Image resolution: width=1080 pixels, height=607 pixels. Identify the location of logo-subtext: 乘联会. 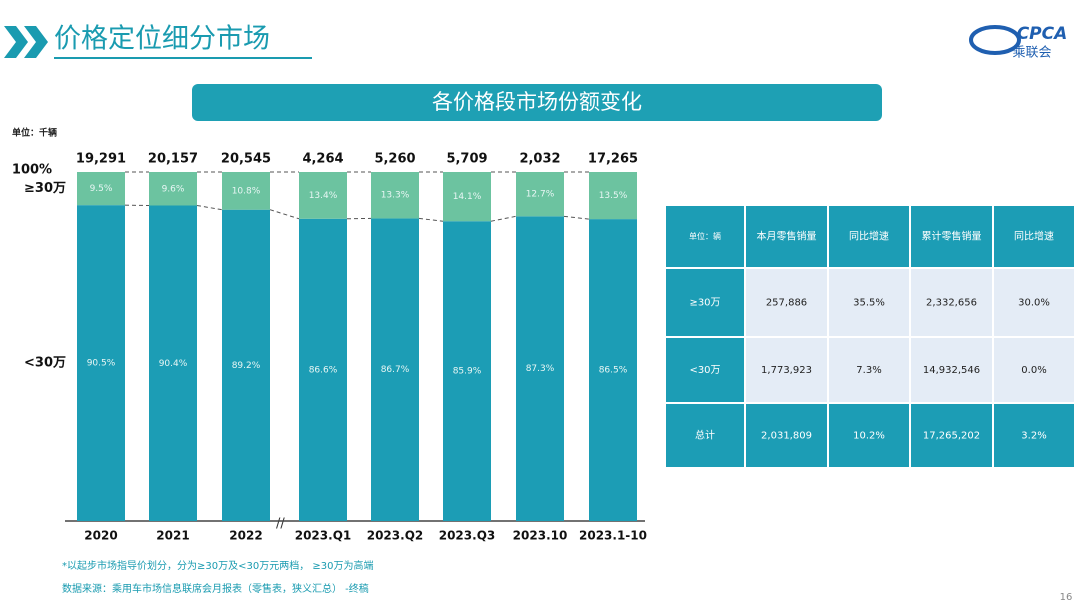
(1031, 53).